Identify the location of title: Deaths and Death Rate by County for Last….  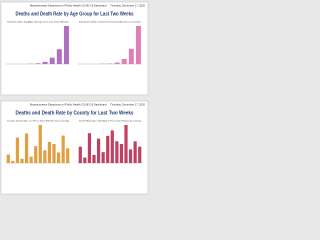
(75, 113).